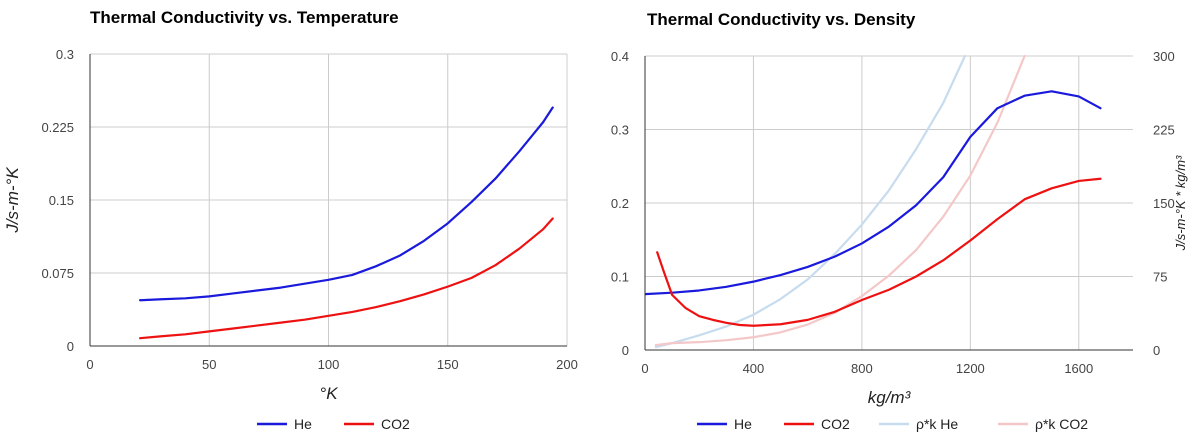 Image resolution: width=1193 pixels, height=435 pixels. Describe the element at coordinates (620, 56) in the screenshot. I see `y-tick-label: 0.4` at that location.